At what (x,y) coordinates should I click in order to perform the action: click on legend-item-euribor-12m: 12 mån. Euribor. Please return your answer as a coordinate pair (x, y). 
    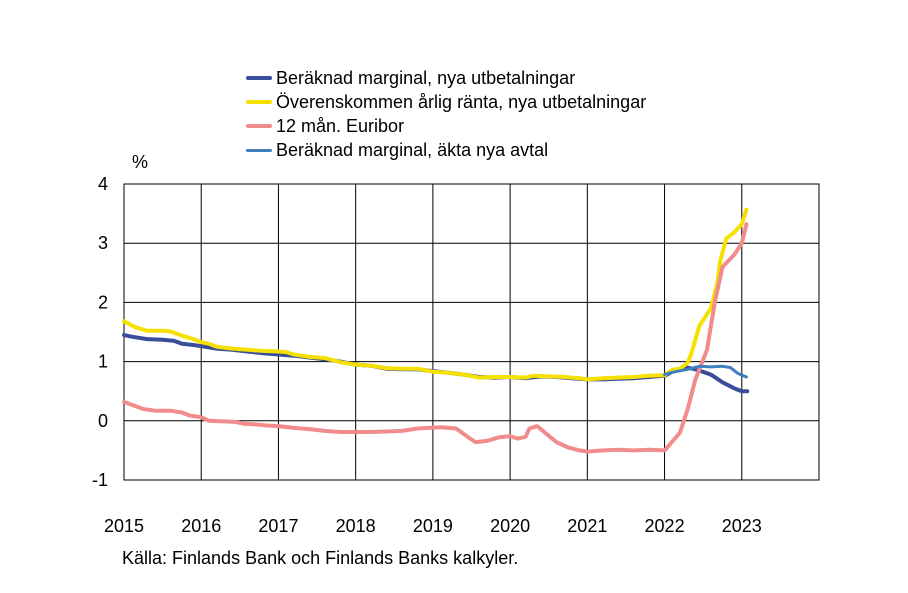
    Looking at the image, I should click on (446, 126).